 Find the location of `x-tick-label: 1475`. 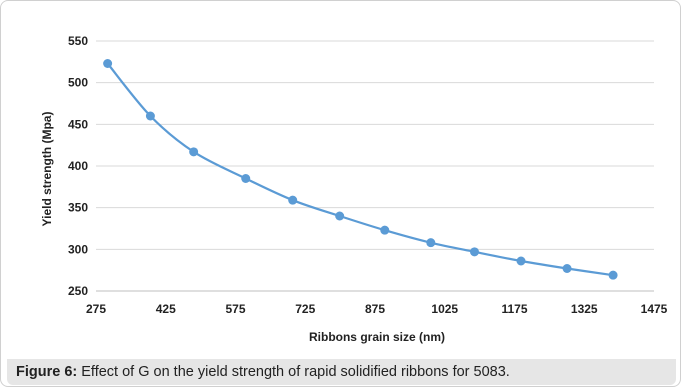

x-tick-label: 1475 is located at coordinates (654, 309).